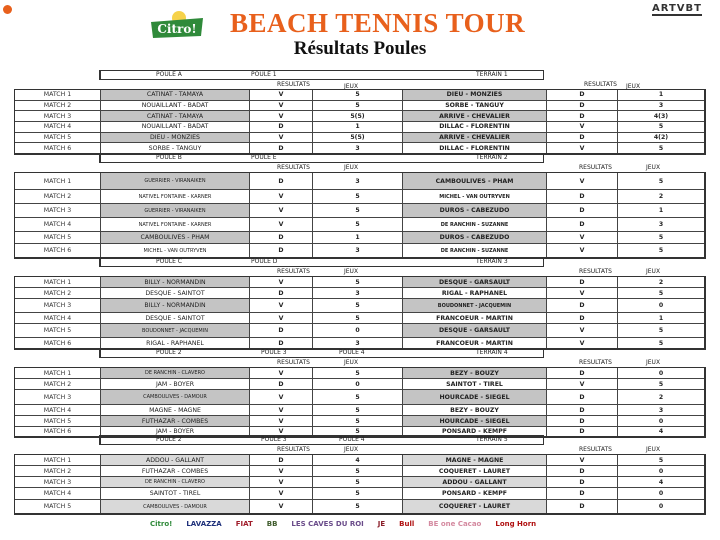 The width and height of the screenshot is (720, 540). I want to click on team-right: ARRIVE - CHEVALIER, so click(475, 116).